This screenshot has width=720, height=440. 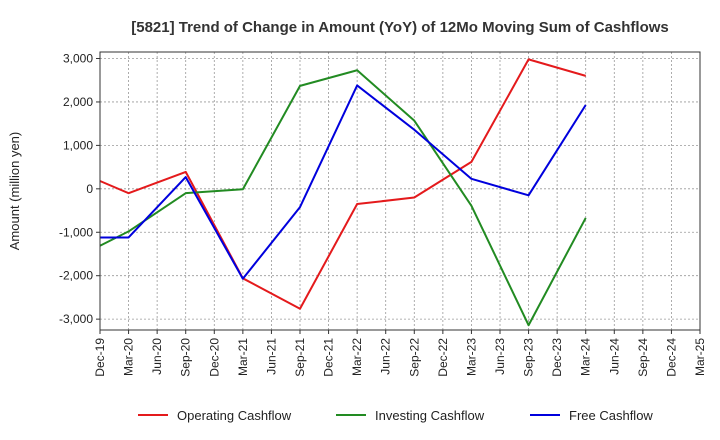 What do you see at coordinates (611, 415) in the screenshot?
I see `legend-label: Free Cashflow` at bounding box center [611, 415].